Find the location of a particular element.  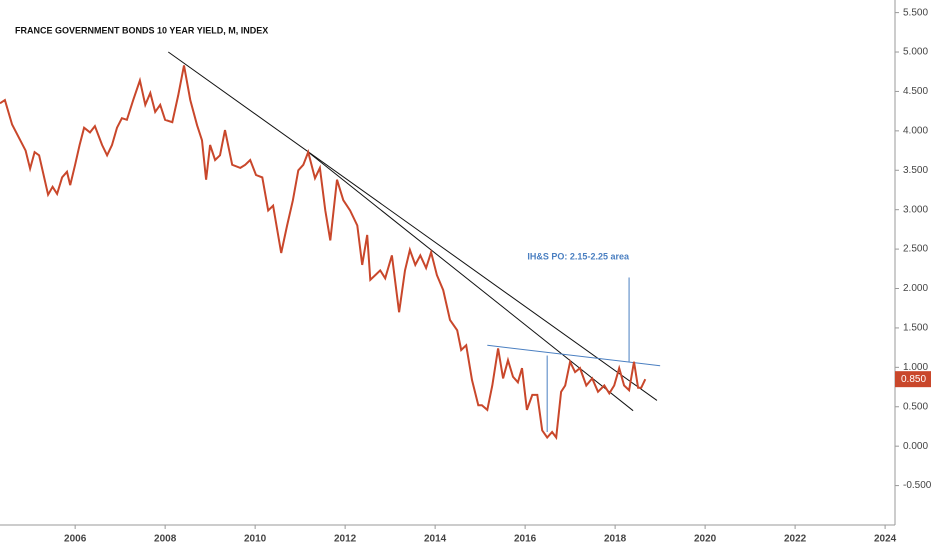

y-tick-label: 3.500 is located at coordinates (915, 170).